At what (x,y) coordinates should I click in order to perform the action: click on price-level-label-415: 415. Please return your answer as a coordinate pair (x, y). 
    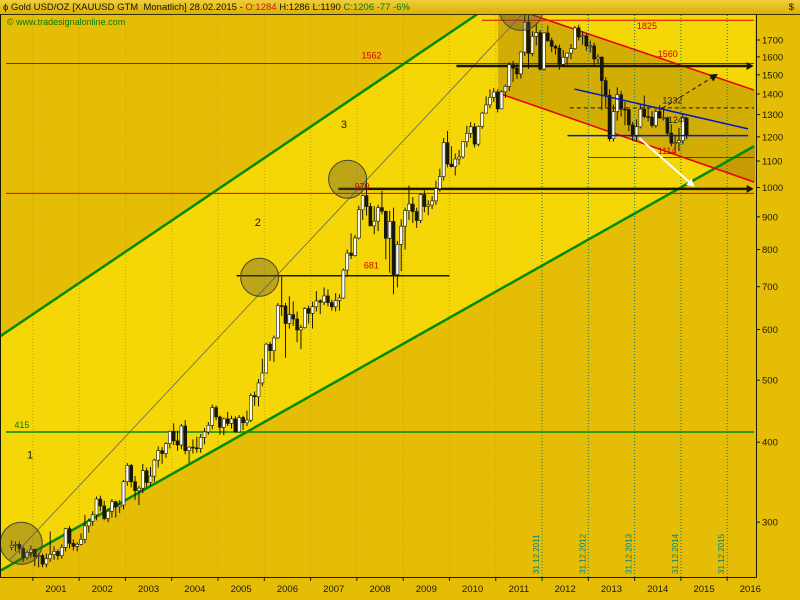
    Looking at the image, I should click on (21, 425).